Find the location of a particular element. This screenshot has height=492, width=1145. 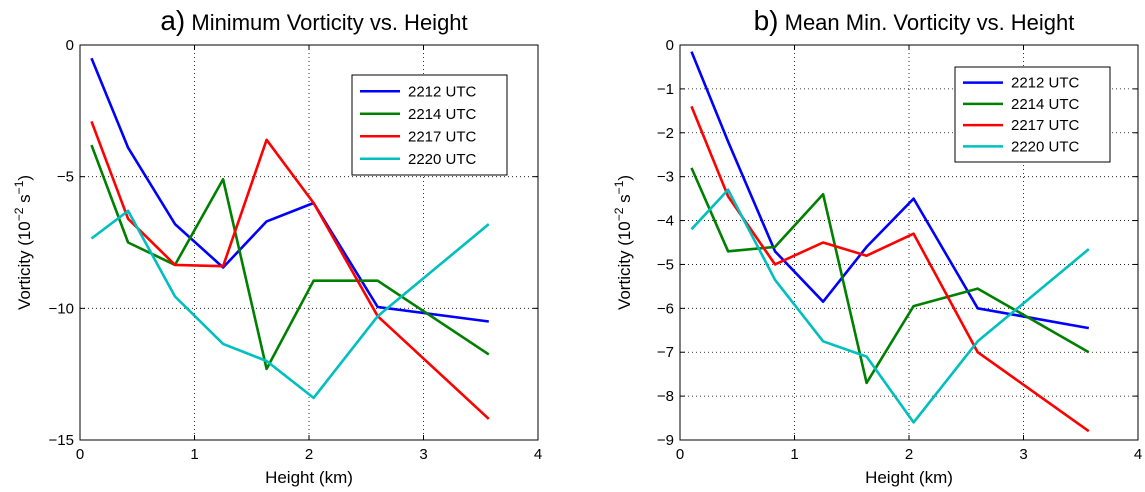

y-tick-label: −2 is located at coordinates (665, 133).